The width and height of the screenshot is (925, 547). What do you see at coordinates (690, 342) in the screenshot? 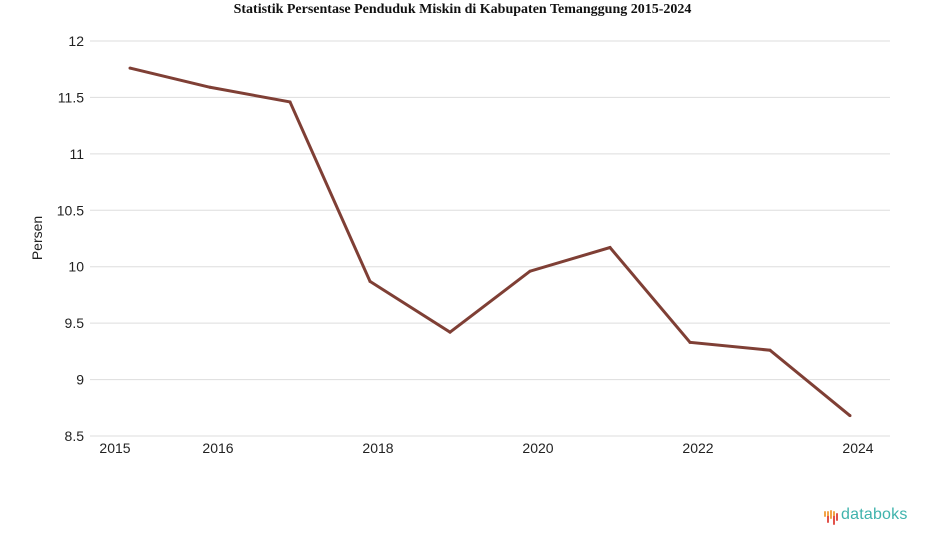
I see `data-point-2022` at bounding box center [690, 342].